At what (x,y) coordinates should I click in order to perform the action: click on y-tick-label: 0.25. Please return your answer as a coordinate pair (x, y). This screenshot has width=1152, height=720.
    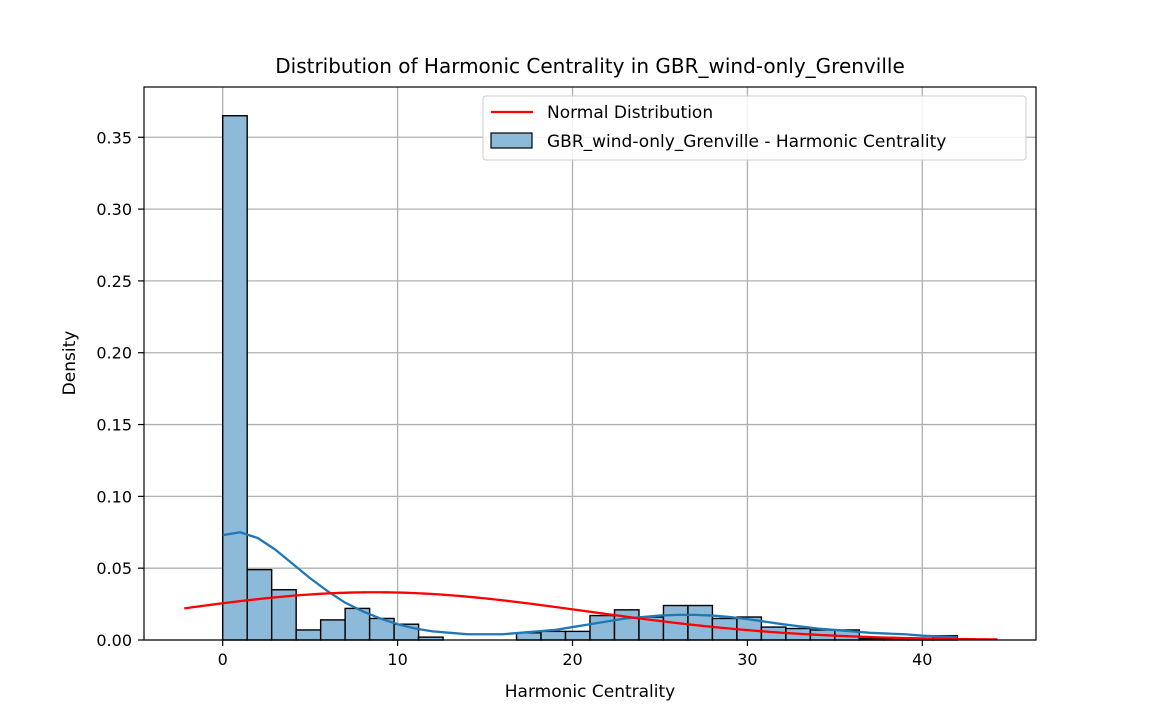
    Looking at the image, I should click on (114, 281).